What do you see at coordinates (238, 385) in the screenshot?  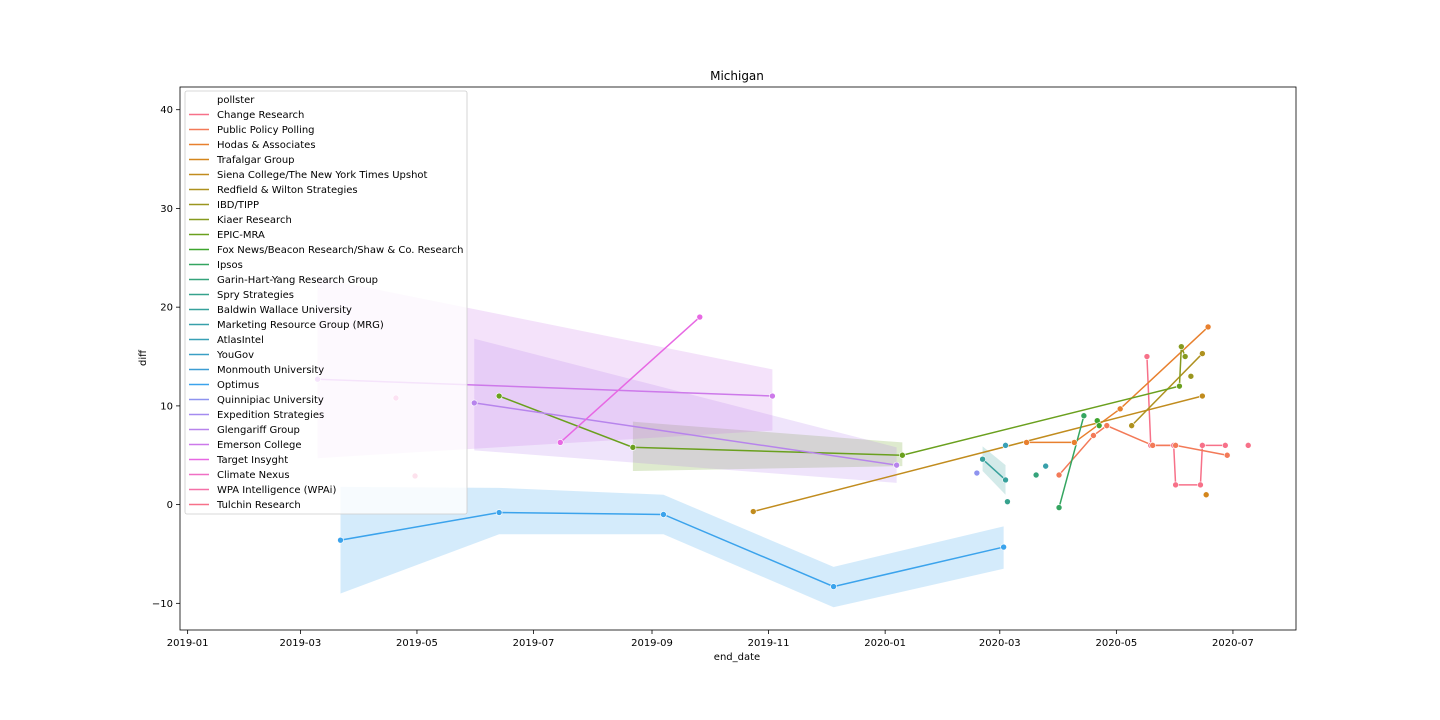 I see `legend-entry-optimus: Optimus` at bounding box center [238, 385].